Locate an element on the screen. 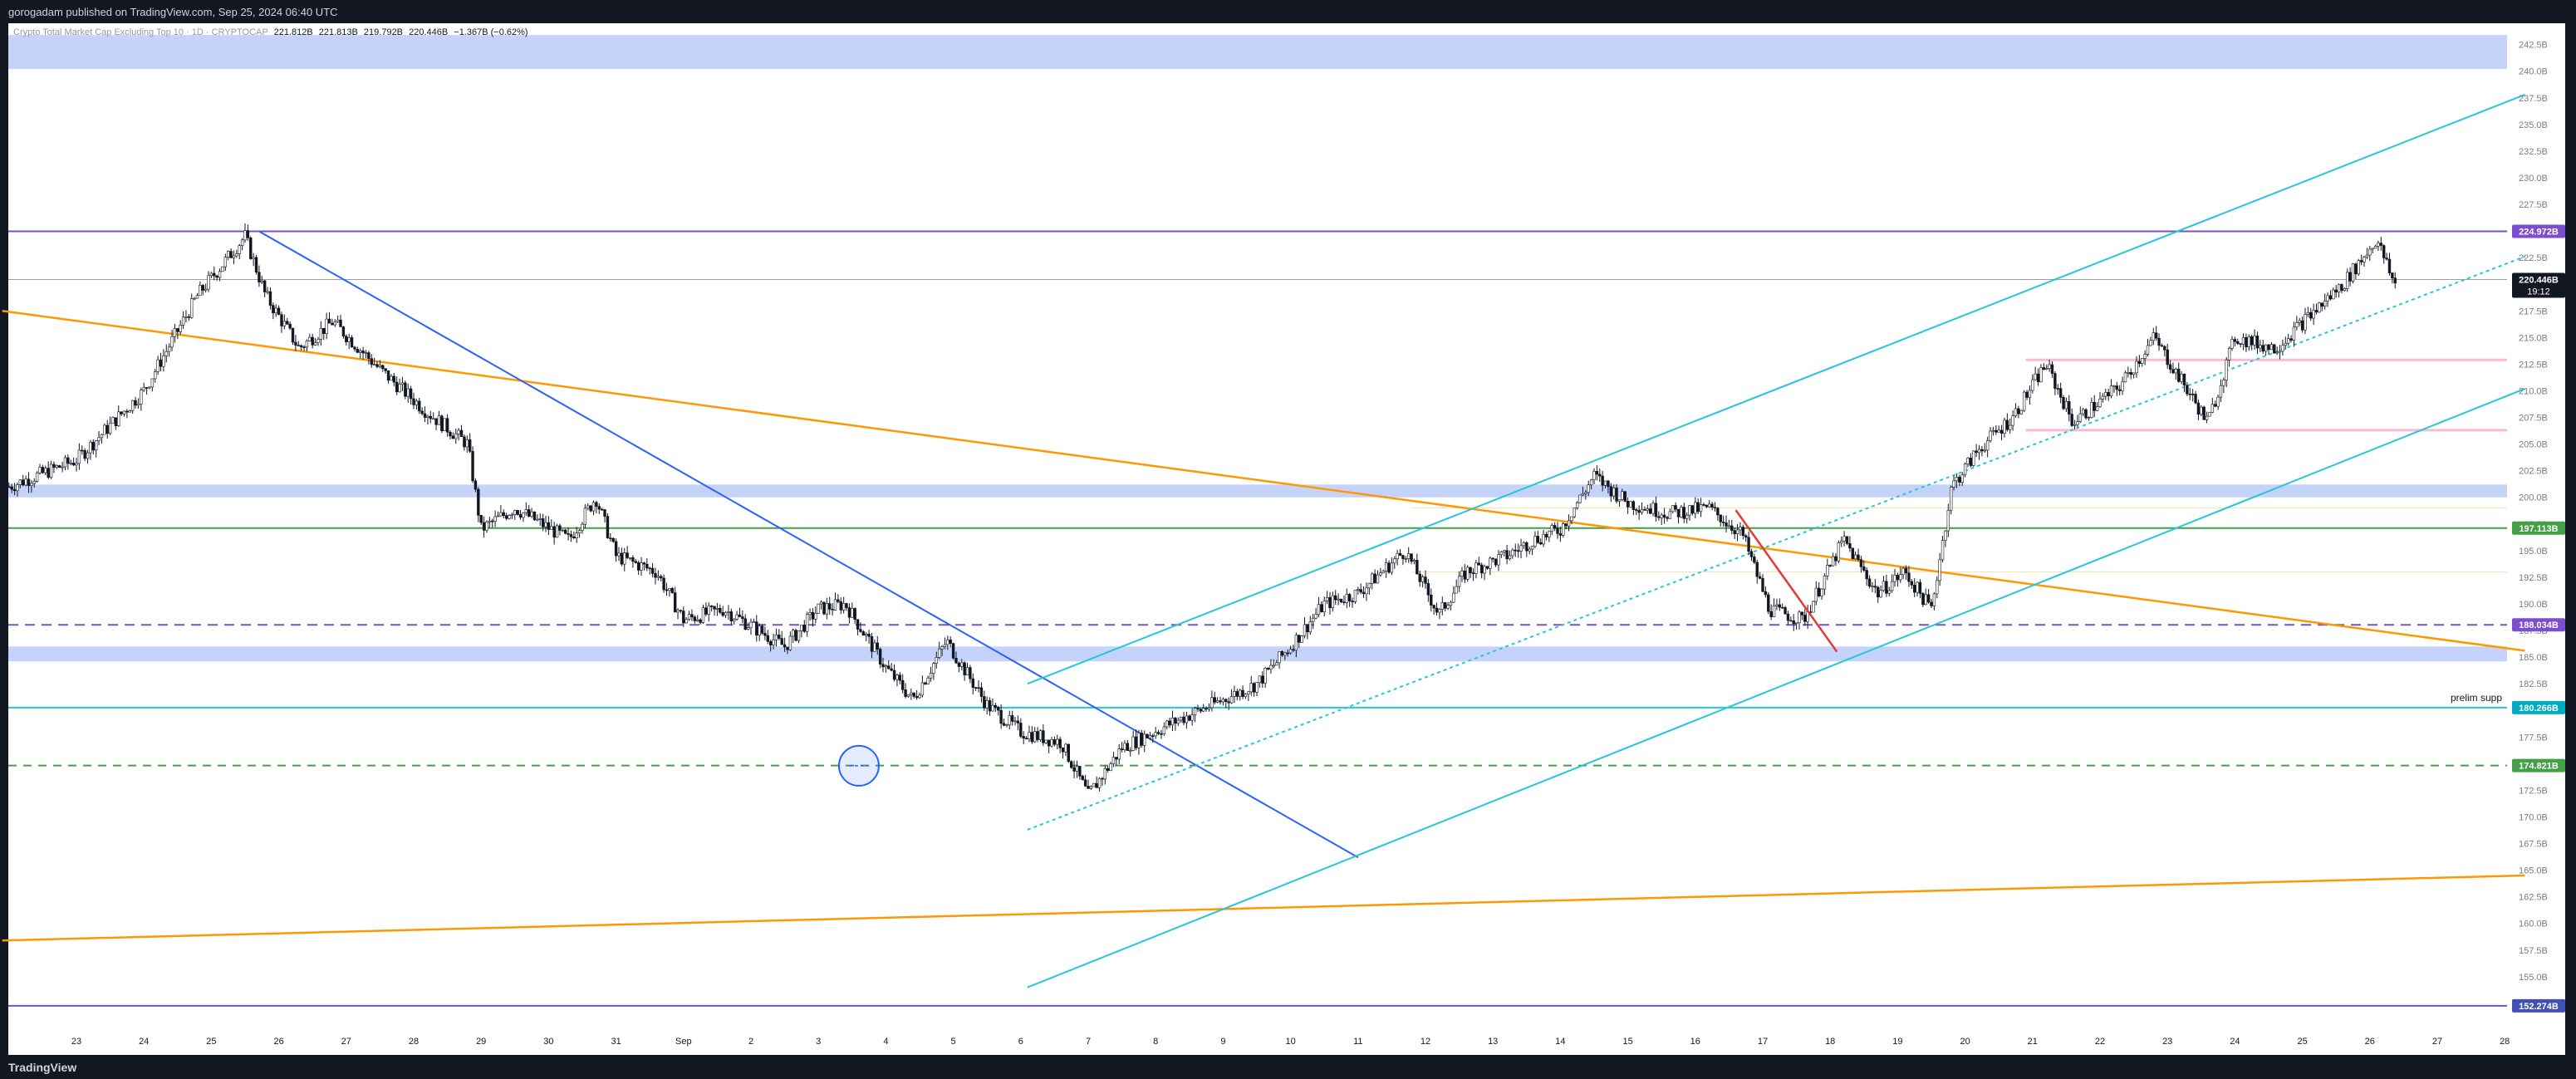 The image size is (2576, 1079). x-tick-label: 14 is located at coordinates (1560, 1042).